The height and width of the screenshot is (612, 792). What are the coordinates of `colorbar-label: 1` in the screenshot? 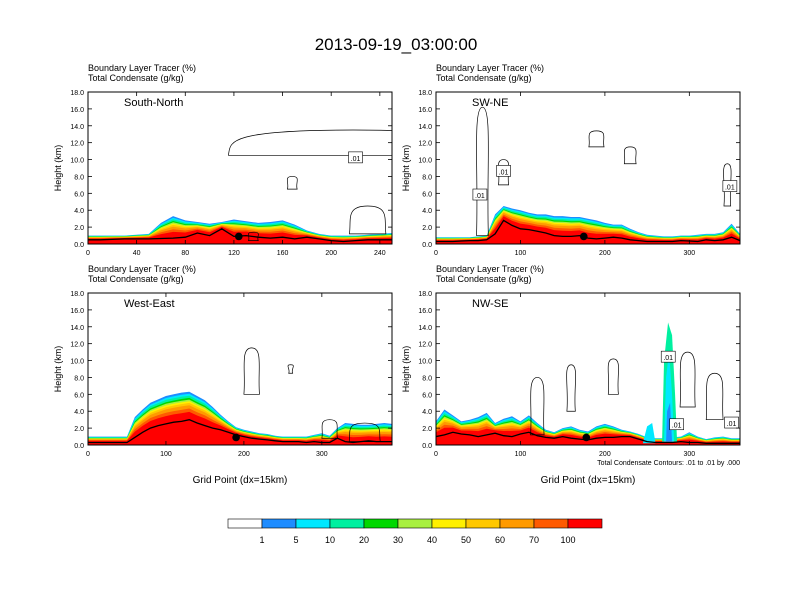 It's located at (261, 540).